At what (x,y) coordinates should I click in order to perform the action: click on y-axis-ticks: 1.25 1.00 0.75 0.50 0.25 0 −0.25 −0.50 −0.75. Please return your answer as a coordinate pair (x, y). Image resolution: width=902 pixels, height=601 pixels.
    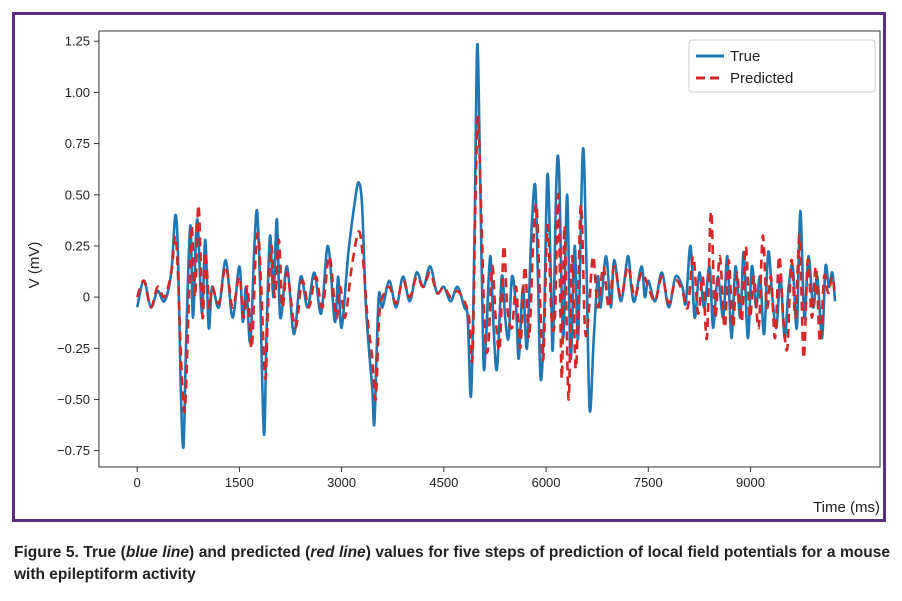
    Looking at the image, I should click on (78, 246).